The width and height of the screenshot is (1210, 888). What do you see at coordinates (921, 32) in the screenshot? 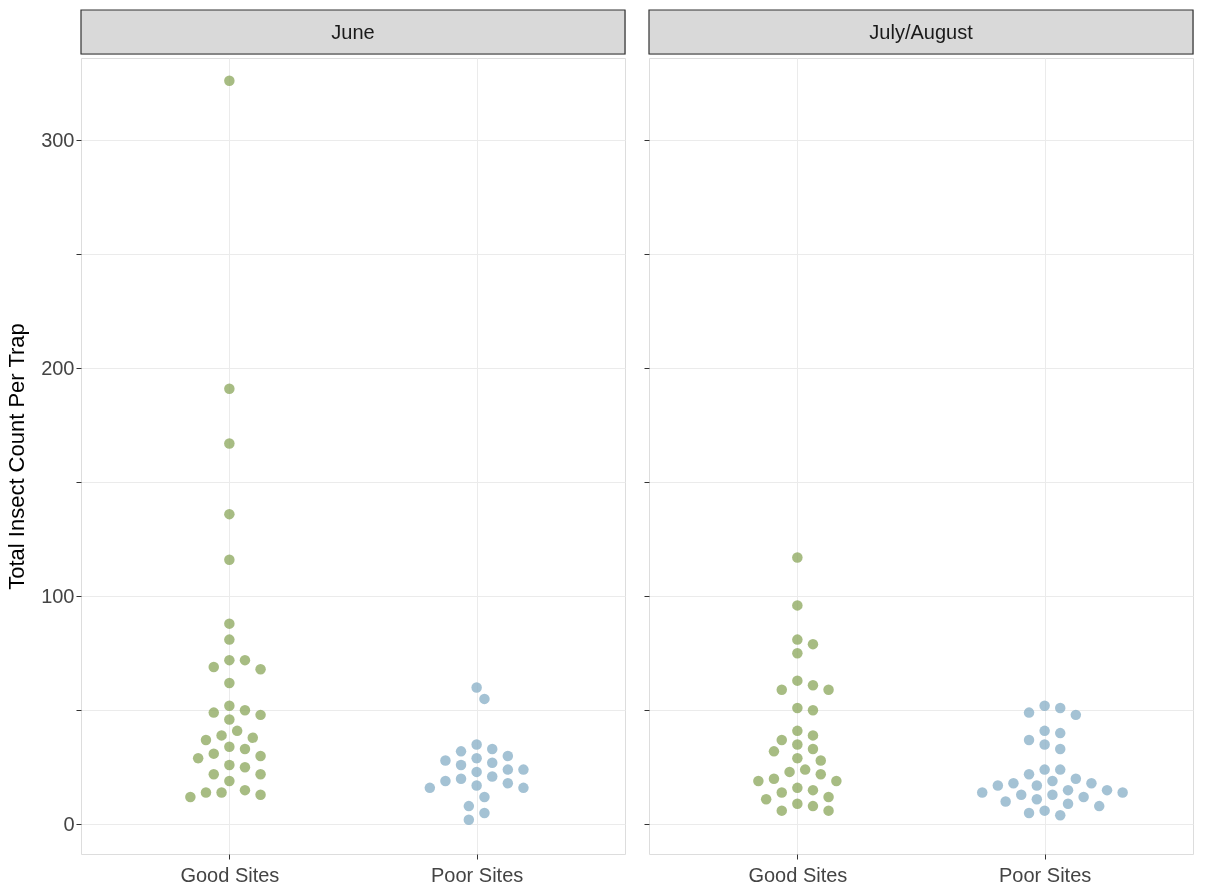
I see `chart-title: July/August` at bounding box center [921, 32].